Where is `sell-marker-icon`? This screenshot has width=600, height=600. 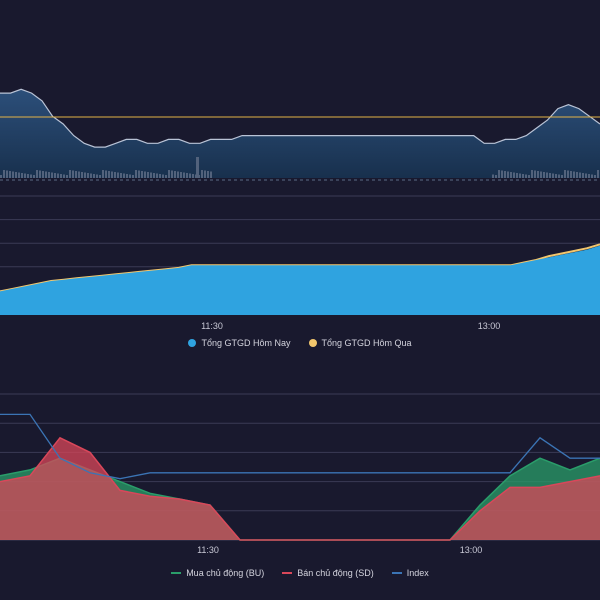
sell-marker-icon is located at coordinates (287, 573).